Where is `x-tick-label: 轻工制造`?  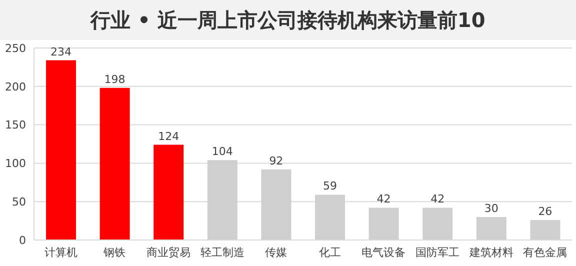
x-tick-label: 轻工制造 is located at coordinates (222, 252).